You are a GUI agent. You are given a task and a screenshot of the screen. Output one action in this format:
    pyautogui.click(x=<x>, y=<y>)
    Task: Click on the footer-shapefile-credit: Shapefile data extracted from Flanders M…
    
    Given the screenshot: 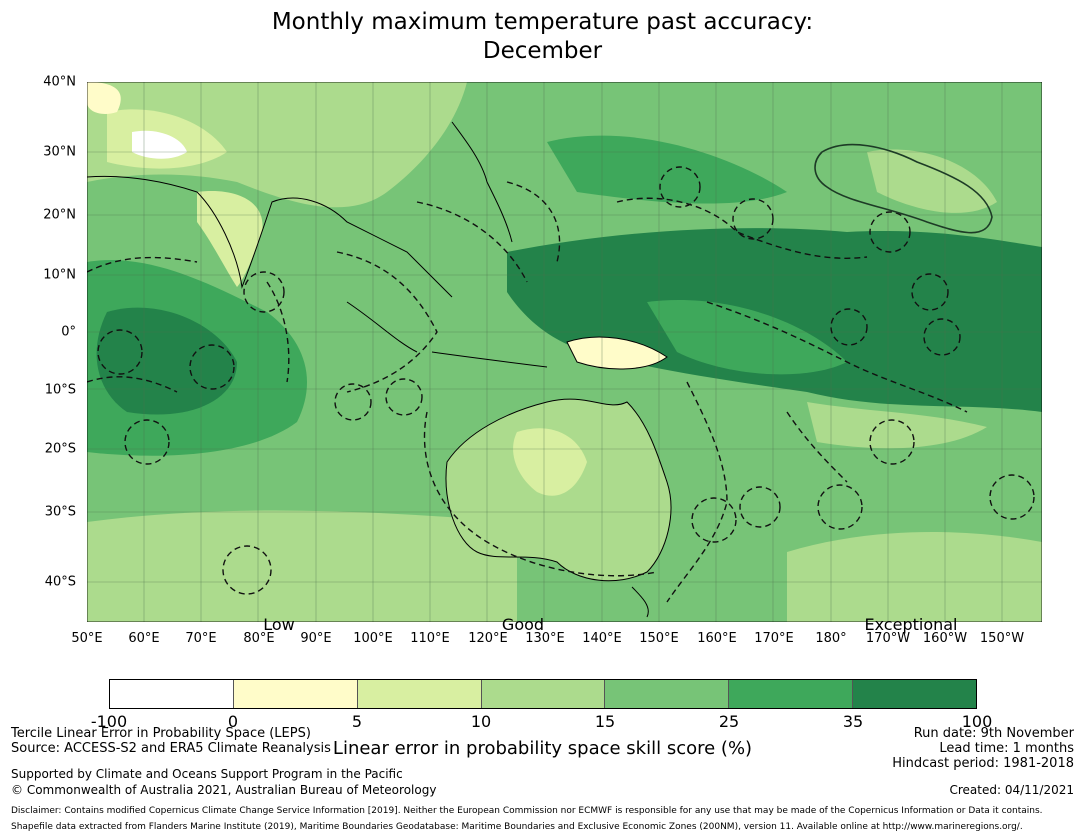 What is the action you would take?
    pyautogui.click(x=517, y=827)
    